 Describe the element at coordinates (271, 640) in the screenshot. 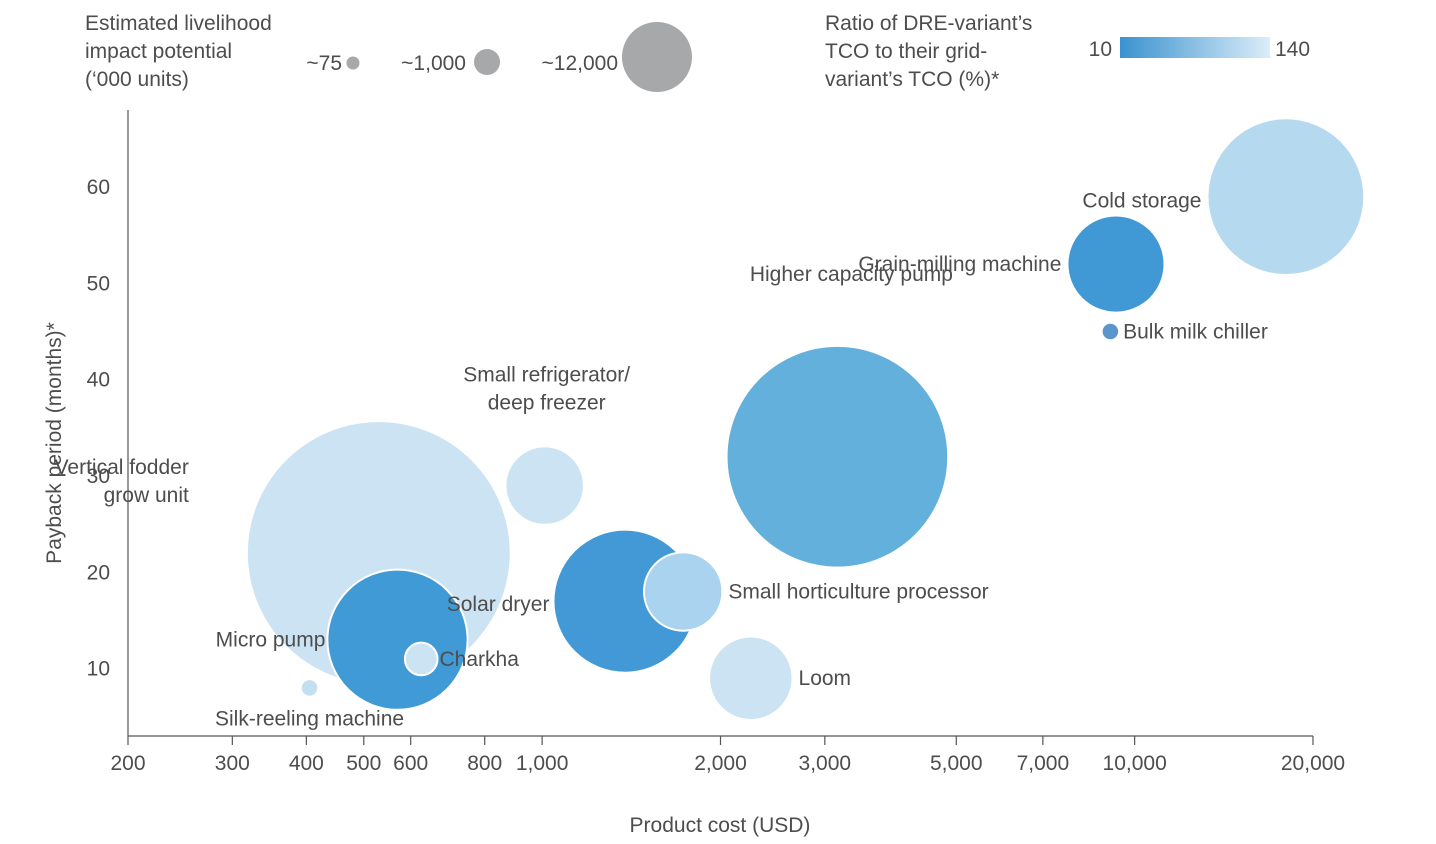

I see `bubble-label-micro-pump: Micro pump` at that location.